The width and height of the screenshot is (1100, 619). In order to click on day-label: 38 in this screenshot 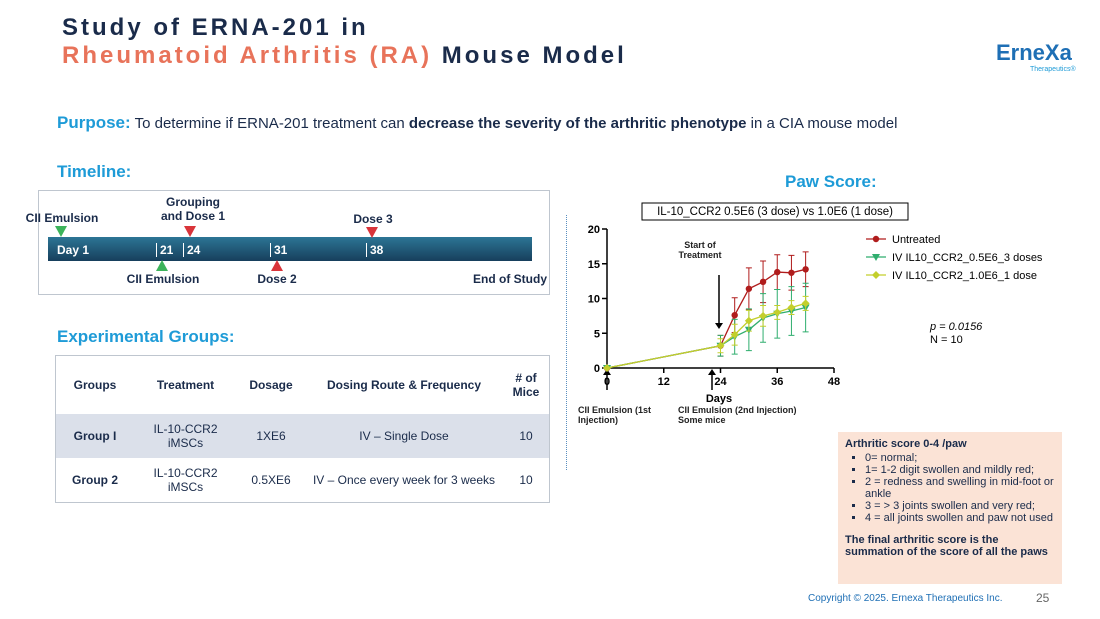, I will do `click(374, 250)`.